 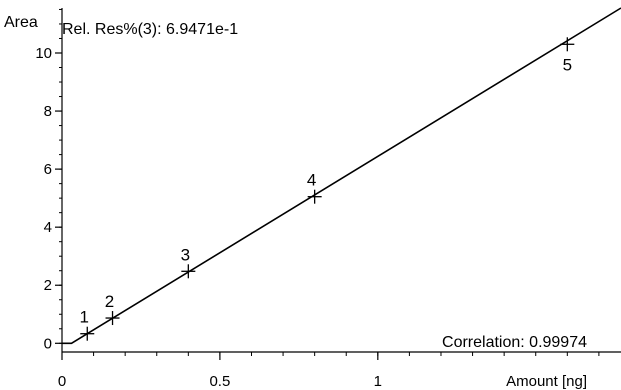 I want to click on data-point: 2, so click(x=112, y=309).